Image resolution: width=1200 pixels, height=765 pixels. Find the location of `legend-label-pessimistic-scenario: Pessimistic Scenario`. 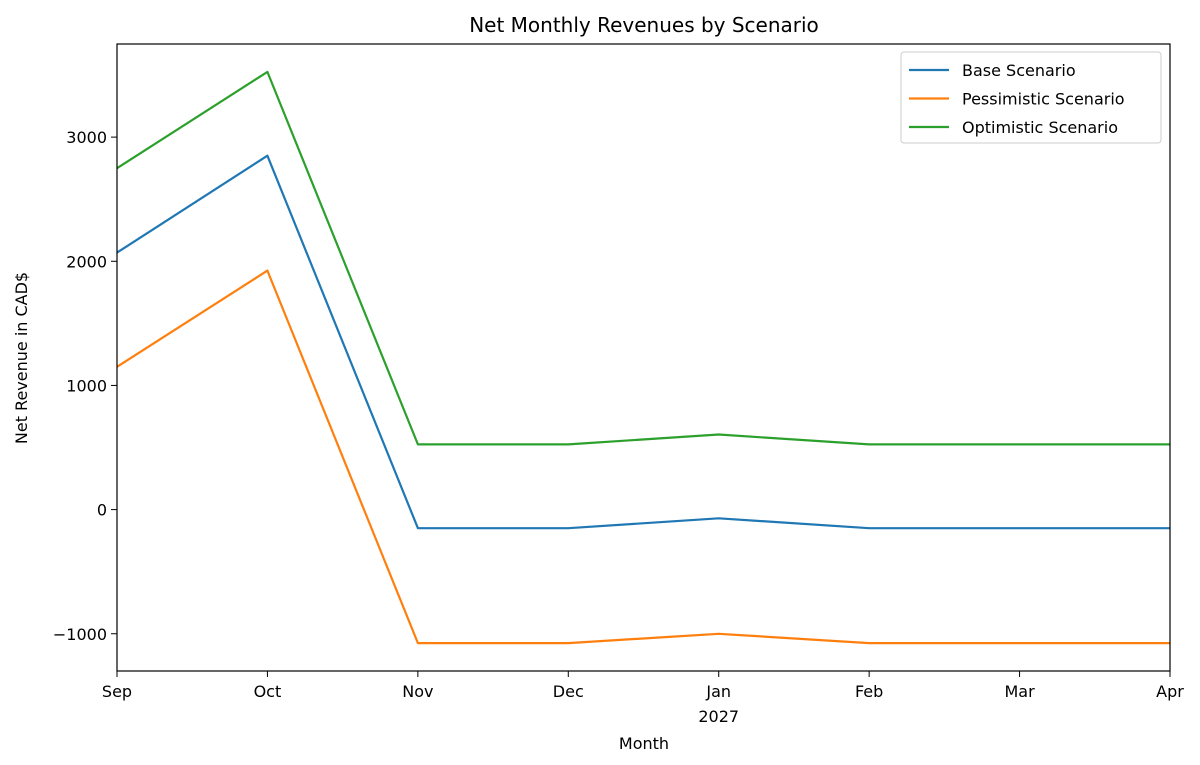

legend-label-pessimistic-scenario: Pessimistic Scenario is located at coordinates (1043, 99).